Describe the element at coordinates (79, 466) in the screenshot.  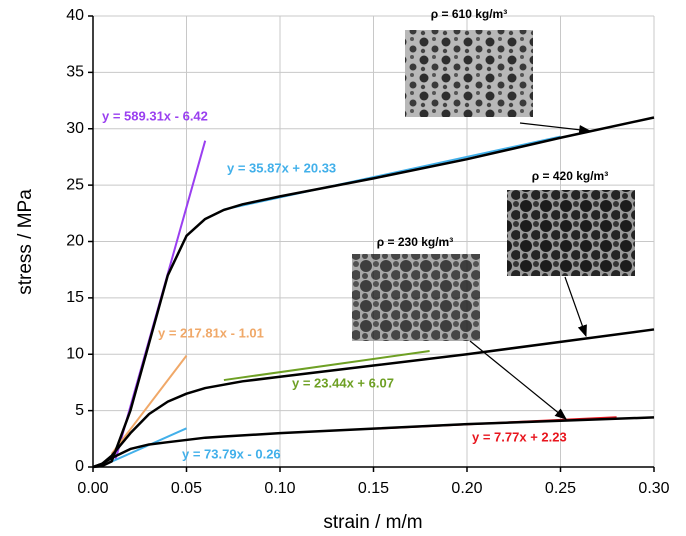
I see `y-tick-label: 0` at that location.